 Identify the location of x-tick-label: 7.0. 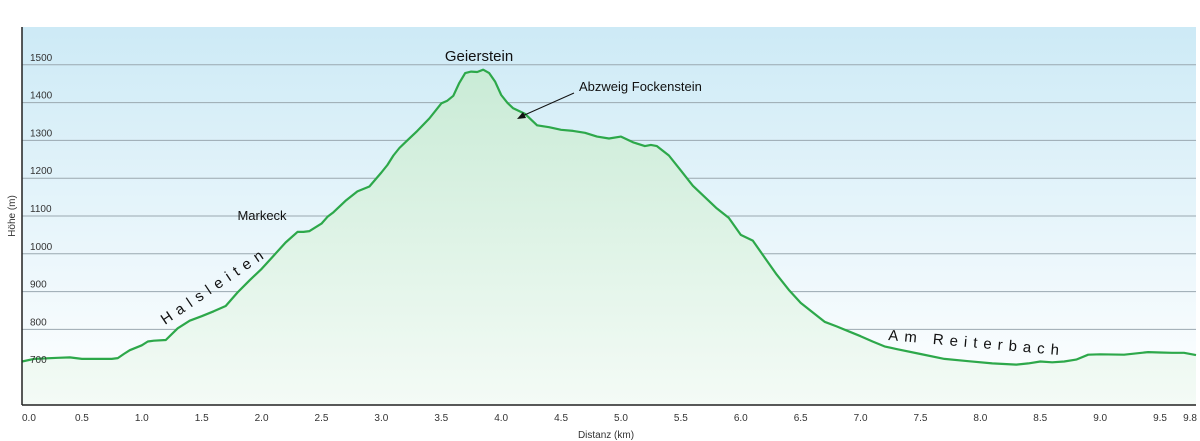
(861, 418).